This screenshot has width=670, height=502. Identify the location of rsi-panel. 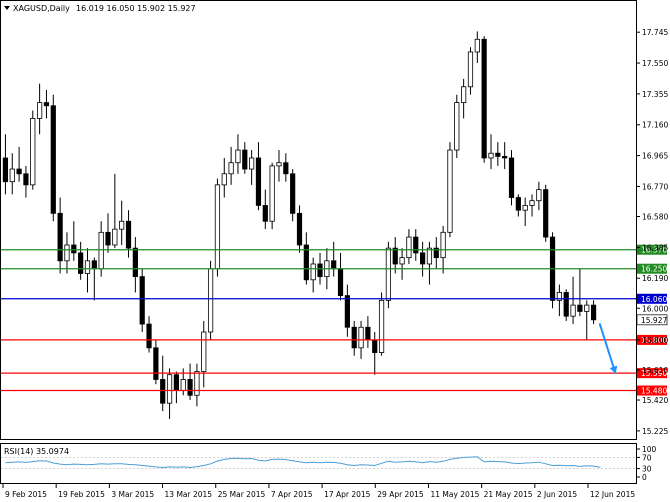
(318, 463).